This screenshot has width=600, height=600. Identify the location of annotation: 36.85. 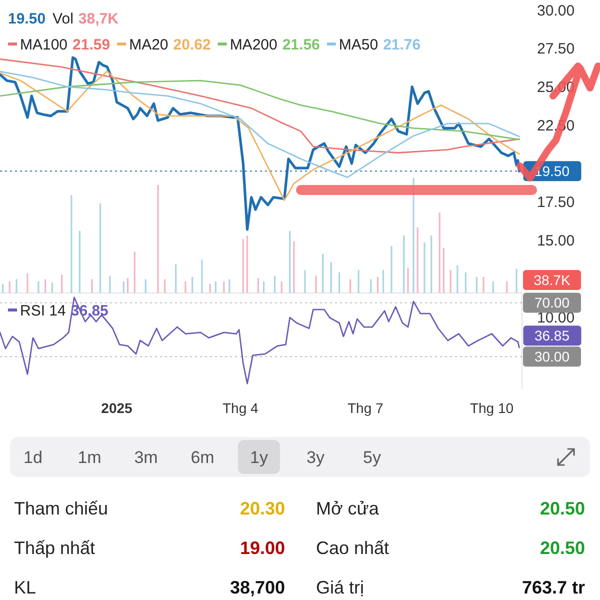
(552, 336).